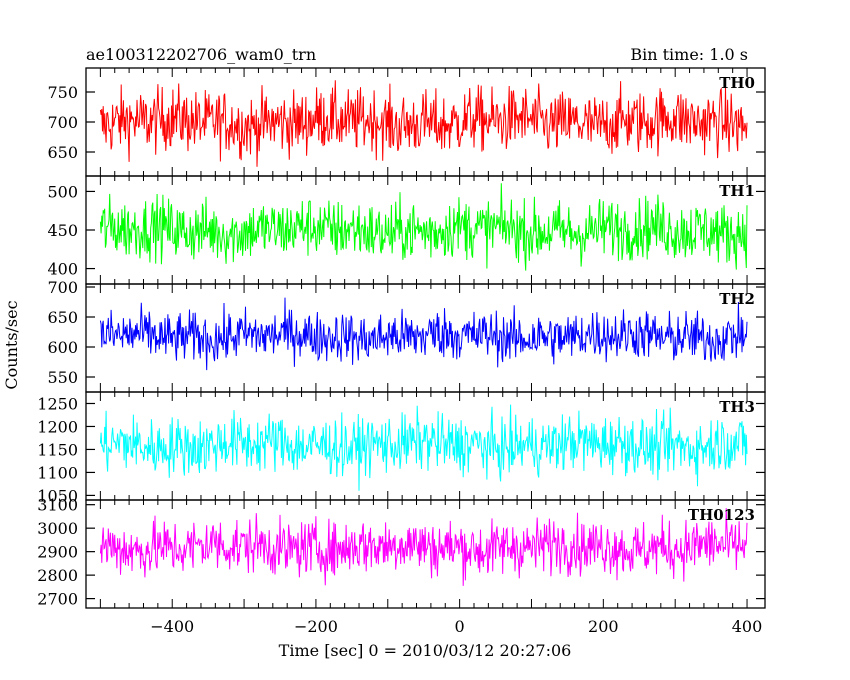 The height and width of the screenshot is (680, 850). Describe the element at coordinates (689, 54) in the screenshot. I see `bin-time-label: Bin time: 1.0 s` at that location.